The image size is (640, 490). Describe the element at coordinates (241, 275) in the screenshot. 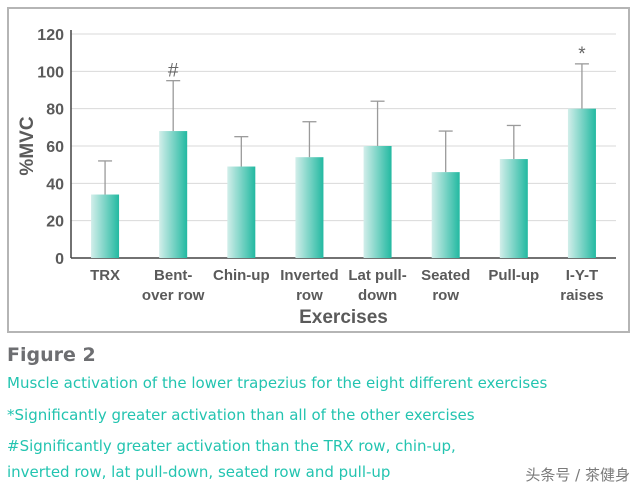

I see `x-tick-label: Chin-up` at that location.